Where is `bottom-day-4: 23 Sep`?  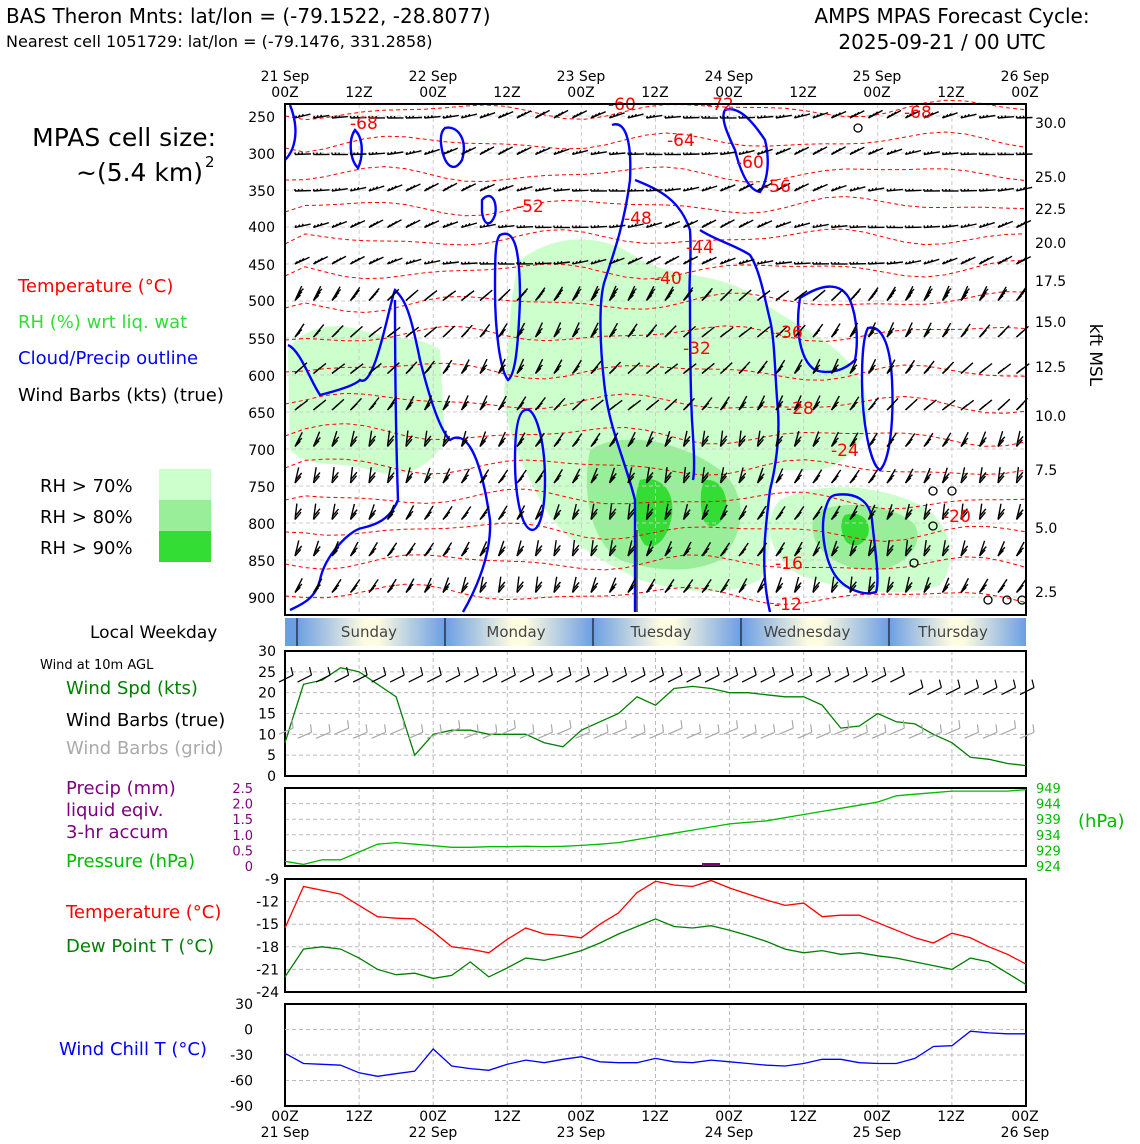 bottom-day-4: 23 Sep is located at coordinates (581, 1132).